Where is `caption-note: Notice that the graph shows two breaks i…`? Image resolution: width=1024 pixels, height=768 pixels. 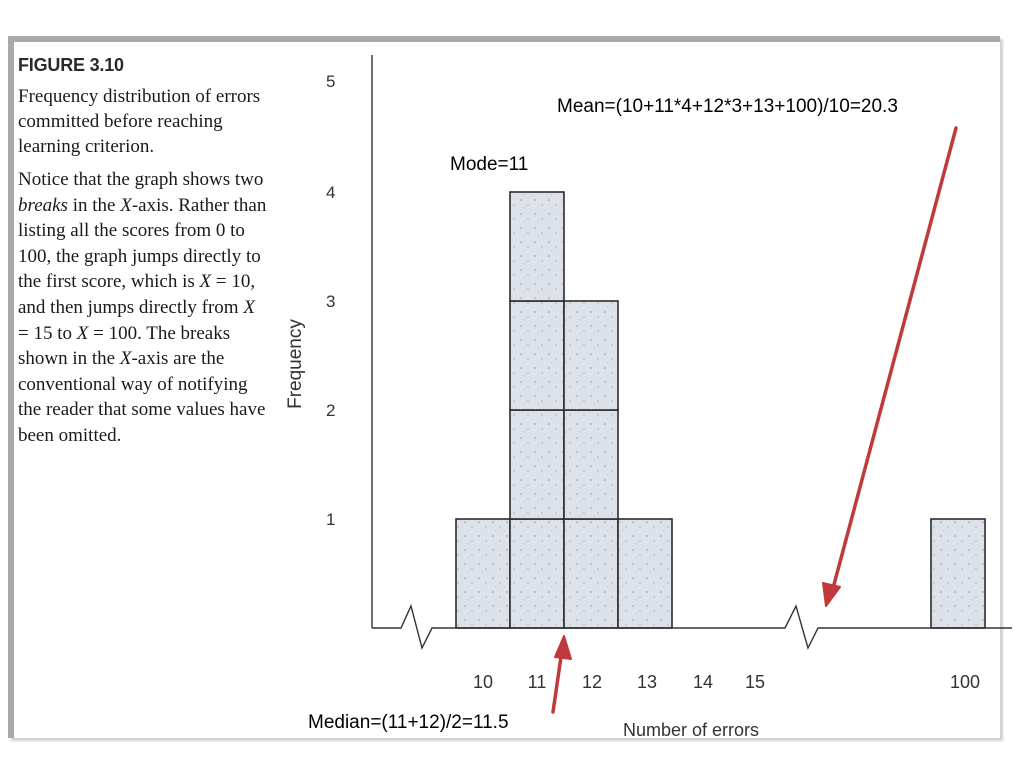 caption-note: Notice that the graph shows two breaks i… is located at coordinates (143, 308).